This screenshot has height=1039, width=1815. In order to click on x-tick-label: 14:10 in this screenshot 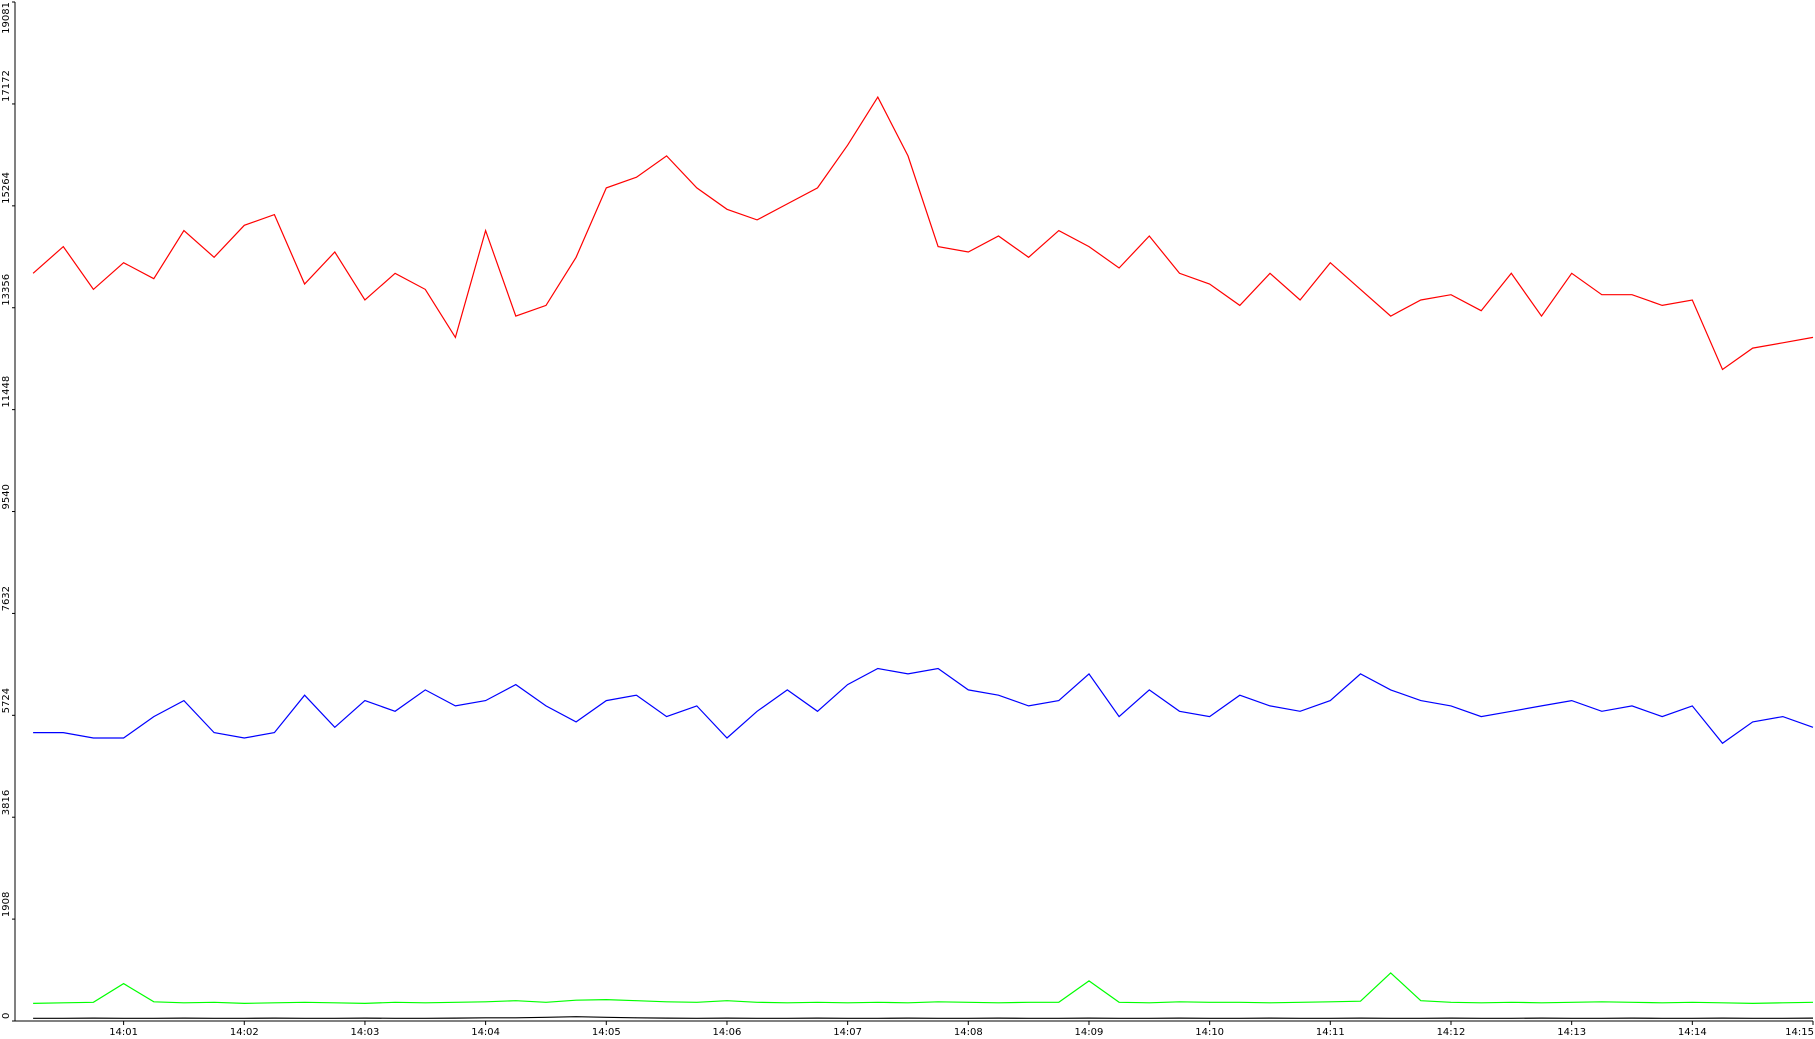, I will do `click(1209, 1032)`.